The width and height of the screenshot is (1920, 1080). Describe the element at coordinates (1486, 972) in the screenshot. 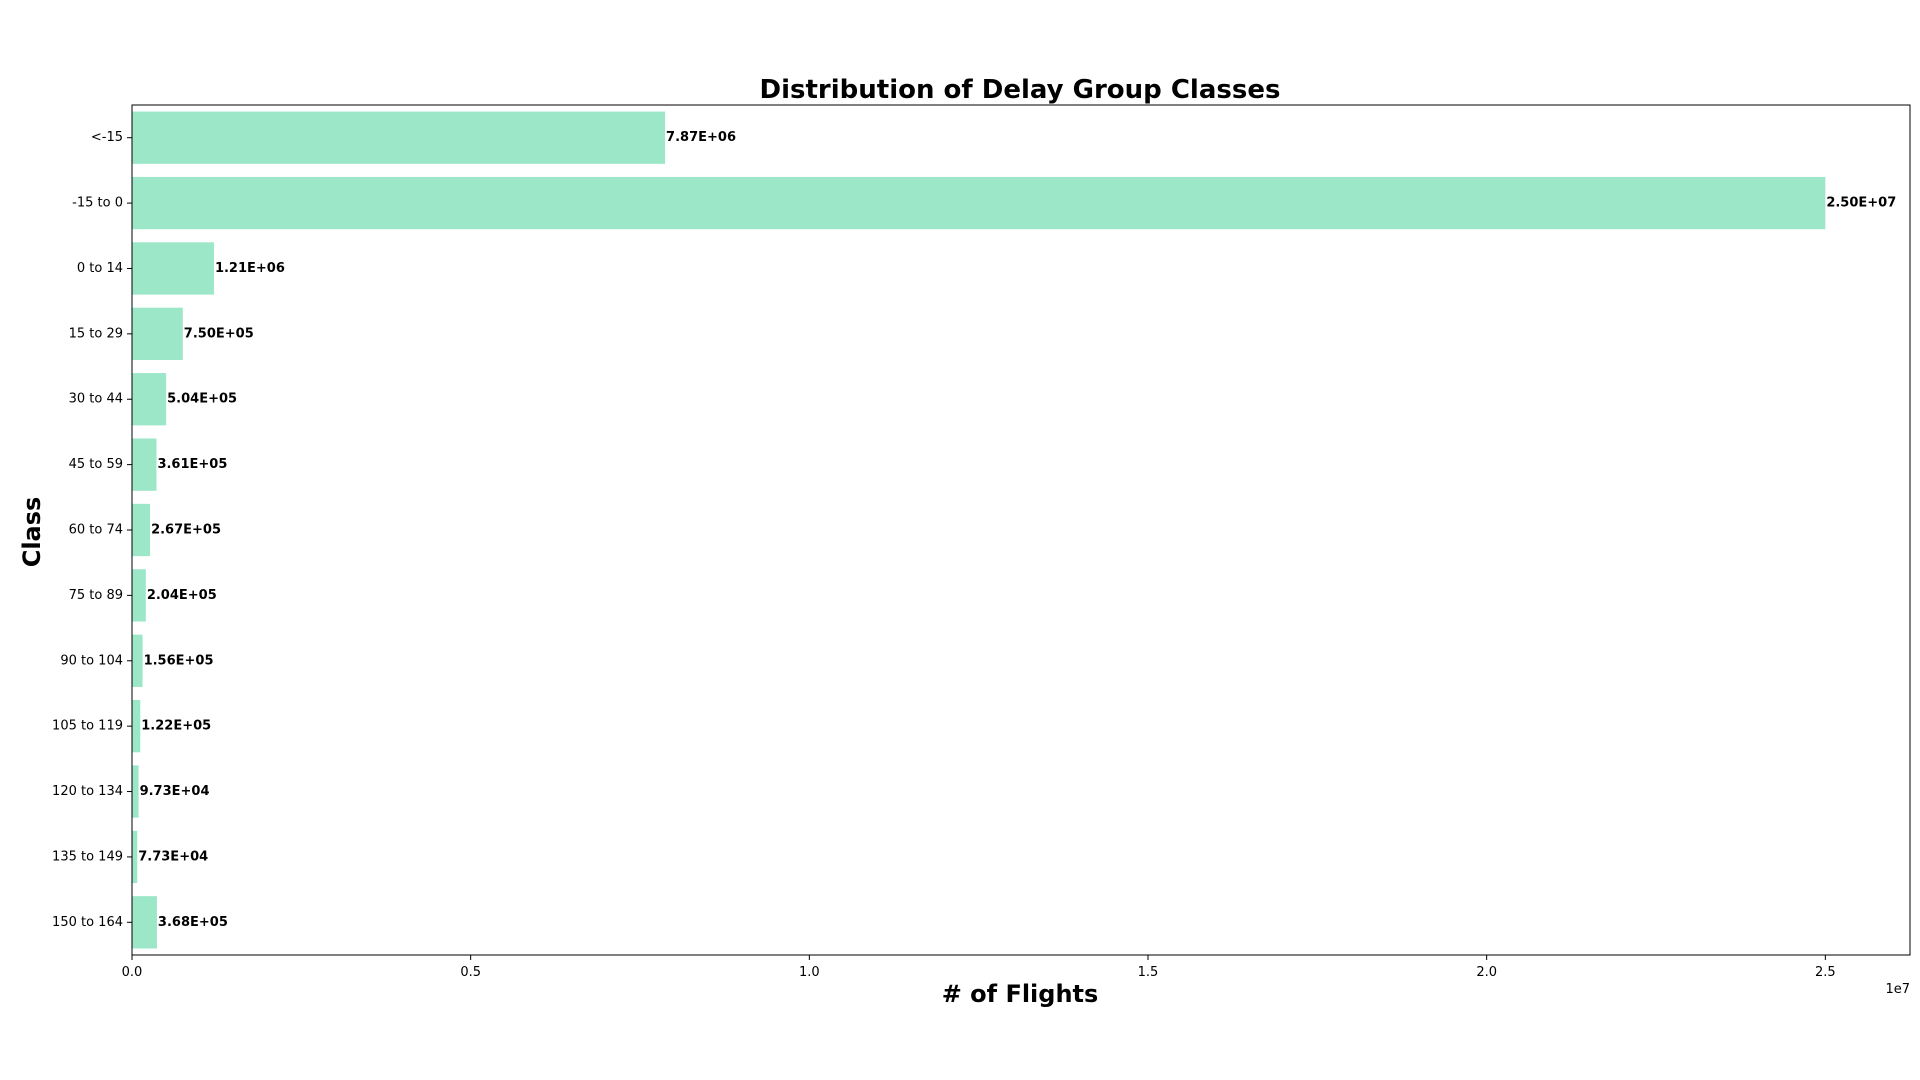

I see `x-tick-label-4: 2.0` at that location.